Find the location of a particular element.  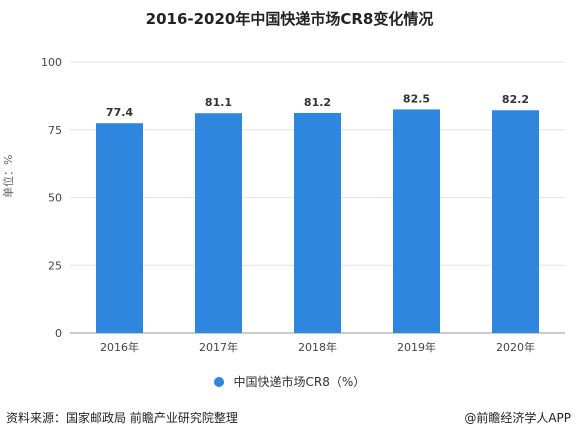

y-tick-label: 25 is located at coordinates (55, 265).